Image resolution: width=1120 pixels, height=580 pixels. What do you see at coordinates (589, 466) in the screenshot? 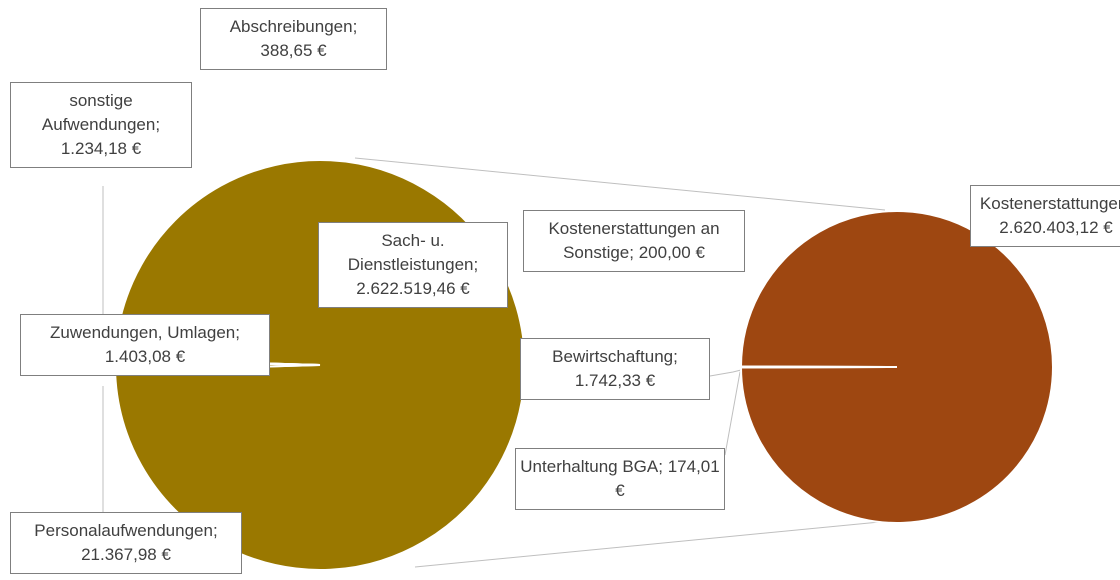
I see `label-text: Unterhaltung BGA` at bounding box center [589, 466].